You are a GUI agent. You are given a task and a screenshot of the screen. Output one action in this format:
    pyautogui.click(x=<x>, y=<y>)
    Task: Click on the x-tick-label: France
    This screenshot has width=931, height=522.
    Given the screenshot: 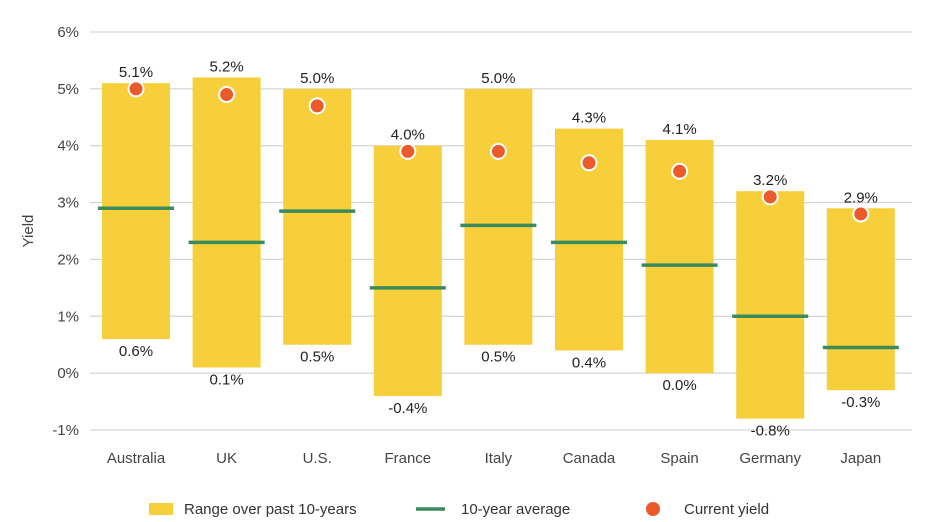 What is the action you would take?
    pyautogui.click(x=407, y=458)
    